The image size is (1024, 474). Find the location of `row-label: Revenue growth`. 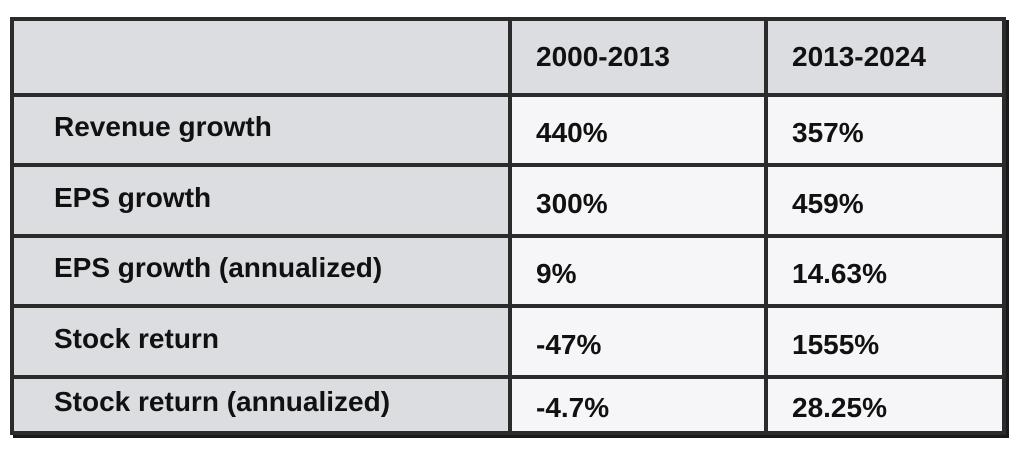

row-label: Revenue growth is located at coordinates (261, 130).